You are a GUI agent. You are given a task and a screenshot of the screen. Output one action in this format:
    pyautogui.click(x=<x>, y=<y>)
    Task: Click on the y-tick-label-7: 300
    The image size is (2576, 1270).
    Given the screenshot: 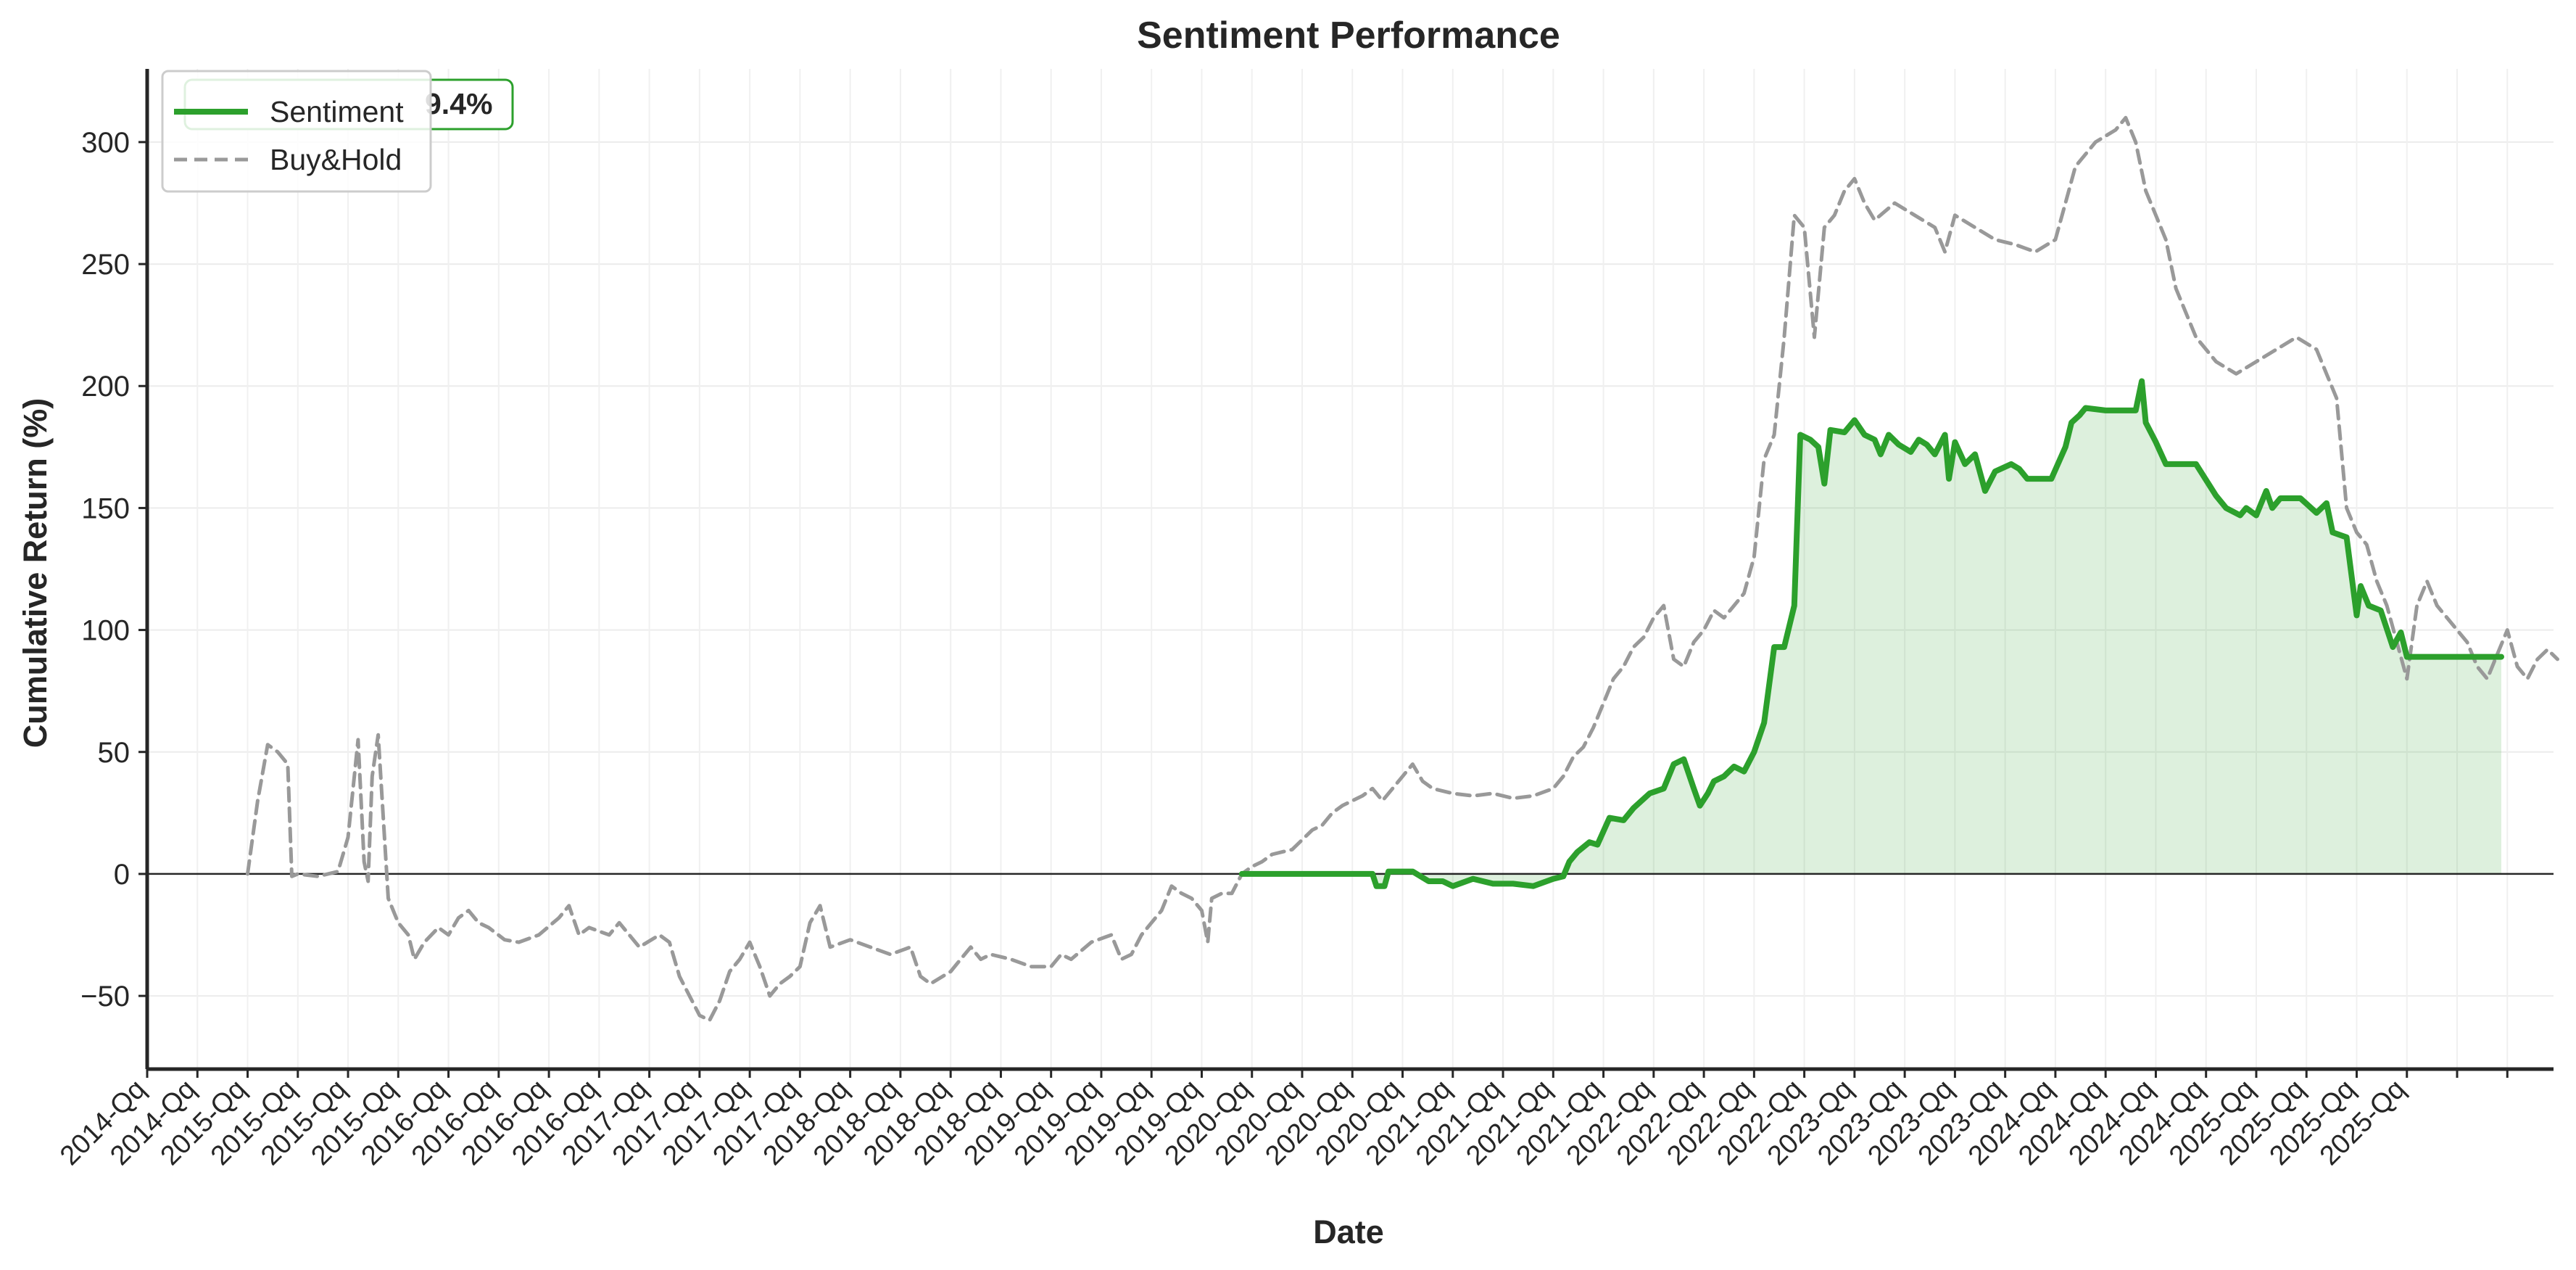 What is the action you would take?
    pyautogui.click(x=105, y=143)
    